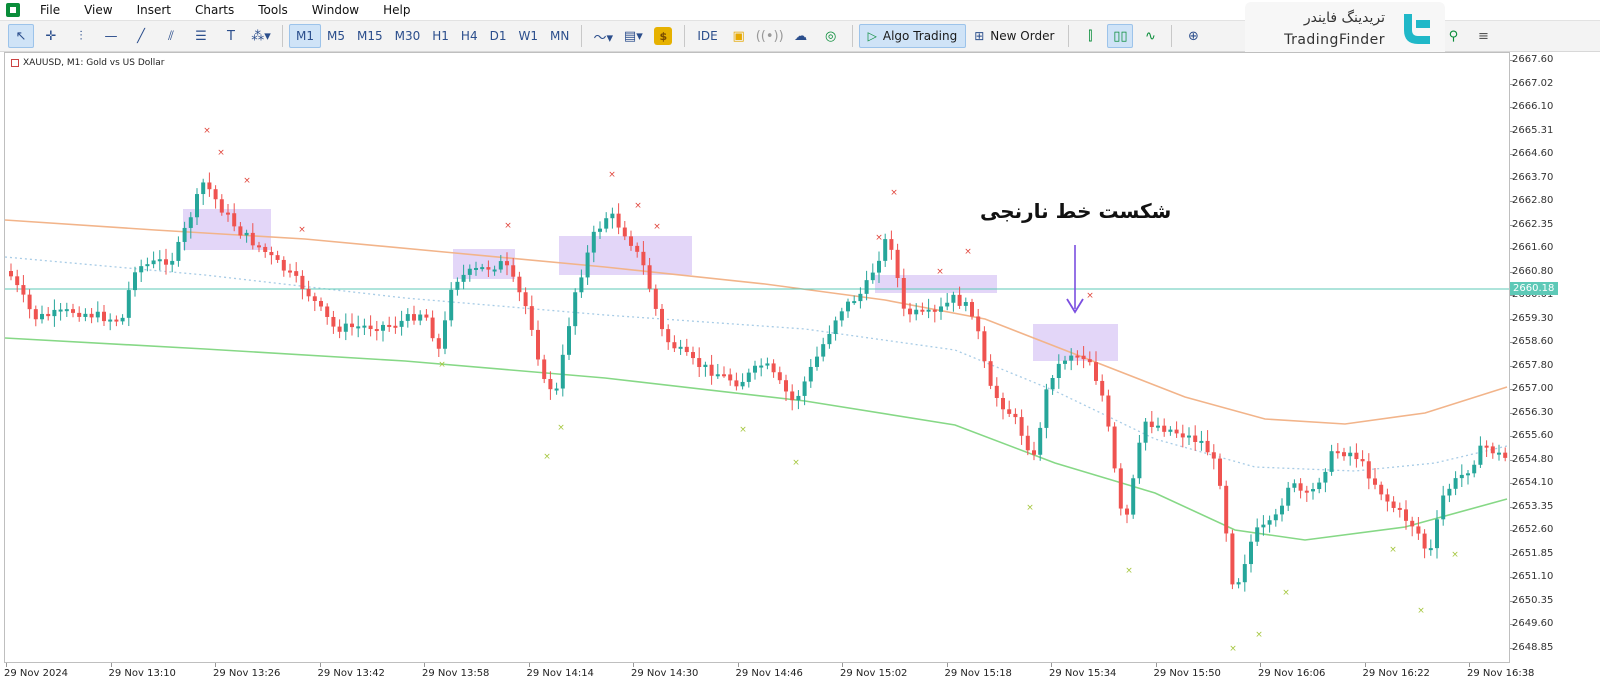  What do you see at coordinates (1533, 318) in the screenshot?
I see `price-label: 2659.30` at bounding box center [1533, 318].